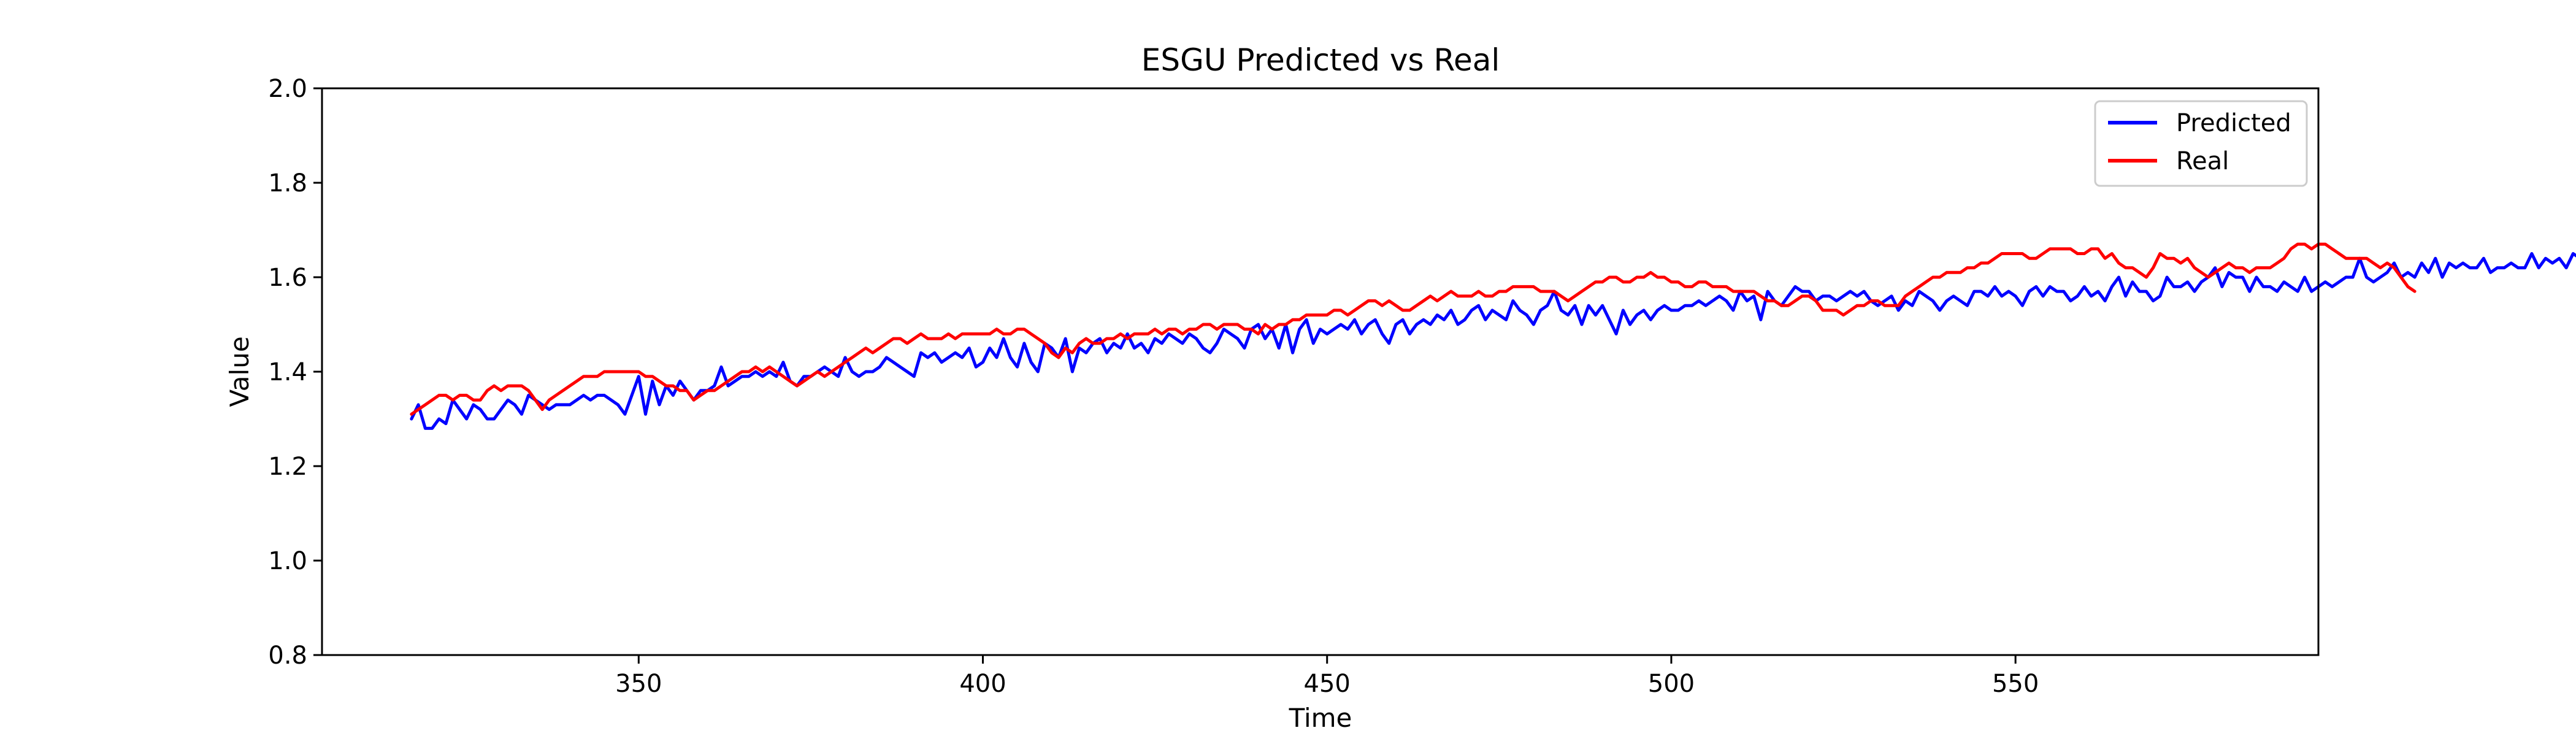  I want to click on x-tick-label: 400, so click(982, 684).